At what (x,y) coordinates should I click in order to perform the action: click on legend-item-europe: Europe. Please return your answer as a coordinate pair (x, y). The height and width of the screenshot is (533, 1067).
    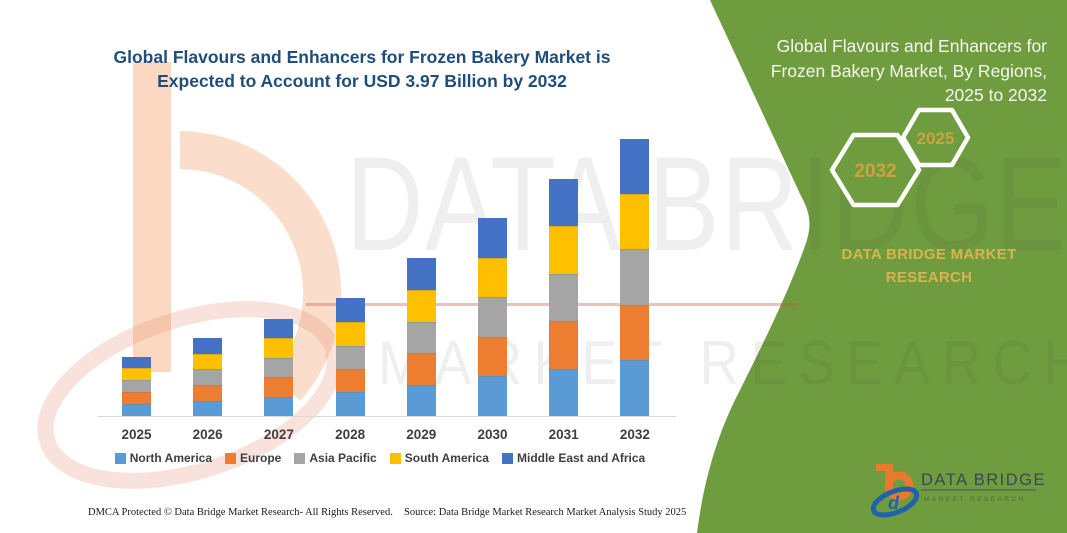
    Looking at the image, I should click on (253, 458).